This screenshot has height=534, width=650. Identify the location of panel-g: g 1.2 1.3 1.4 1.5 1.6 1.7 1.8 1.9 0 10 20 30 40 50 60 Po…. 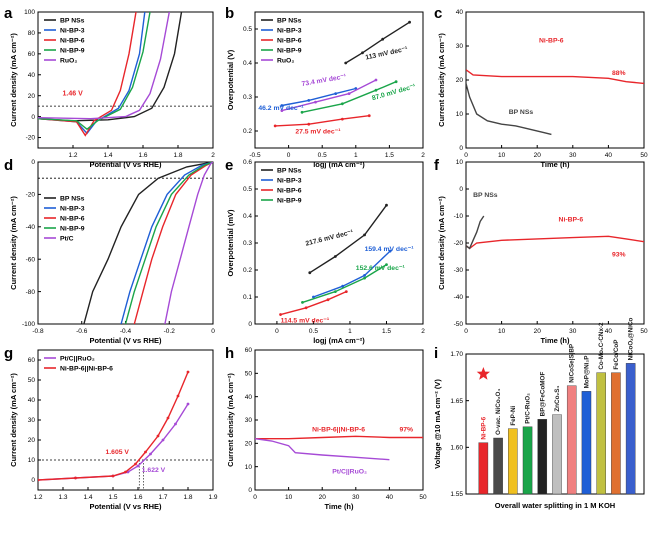
(111, 428).